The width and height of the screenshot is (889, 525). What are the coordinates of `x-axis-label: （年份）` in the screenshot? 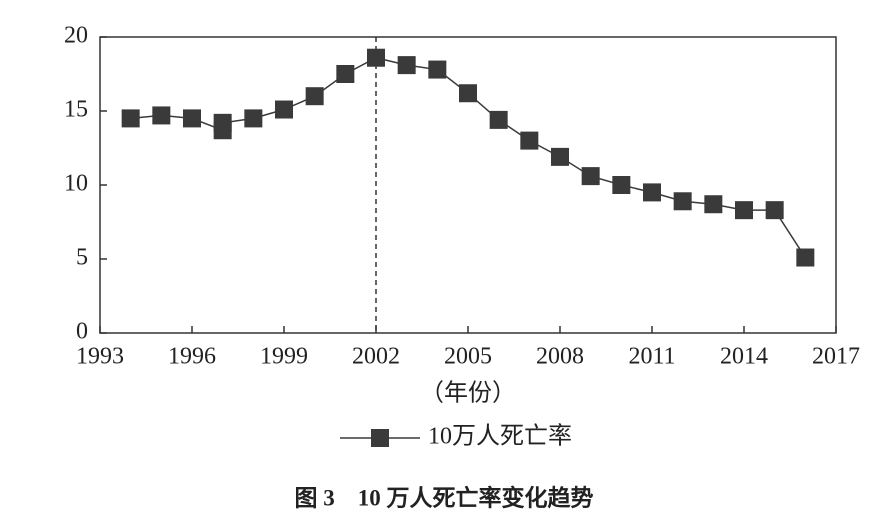 It's located at (468, 393).